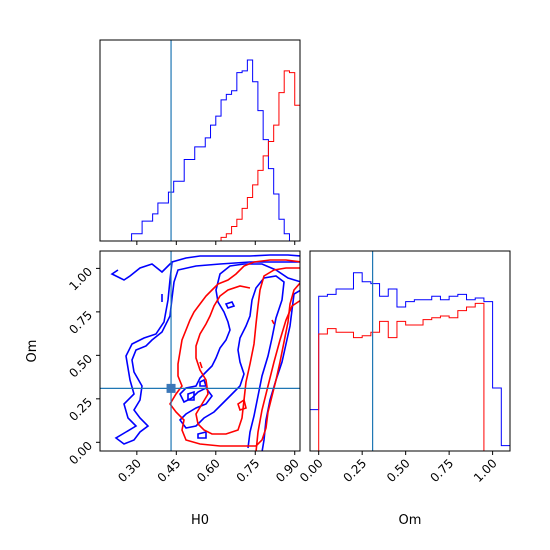 This screenshot has height=550, width=550. I want to click on panel-h0-hist, so click(200, 142).